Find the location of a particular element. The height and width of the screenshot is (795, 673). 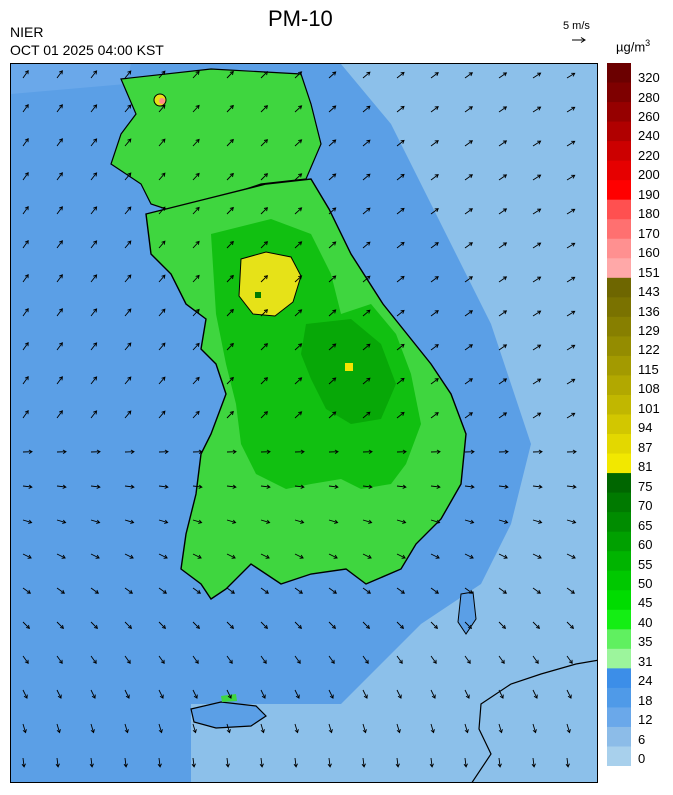

station-marker is located at coordinates (349, 367).